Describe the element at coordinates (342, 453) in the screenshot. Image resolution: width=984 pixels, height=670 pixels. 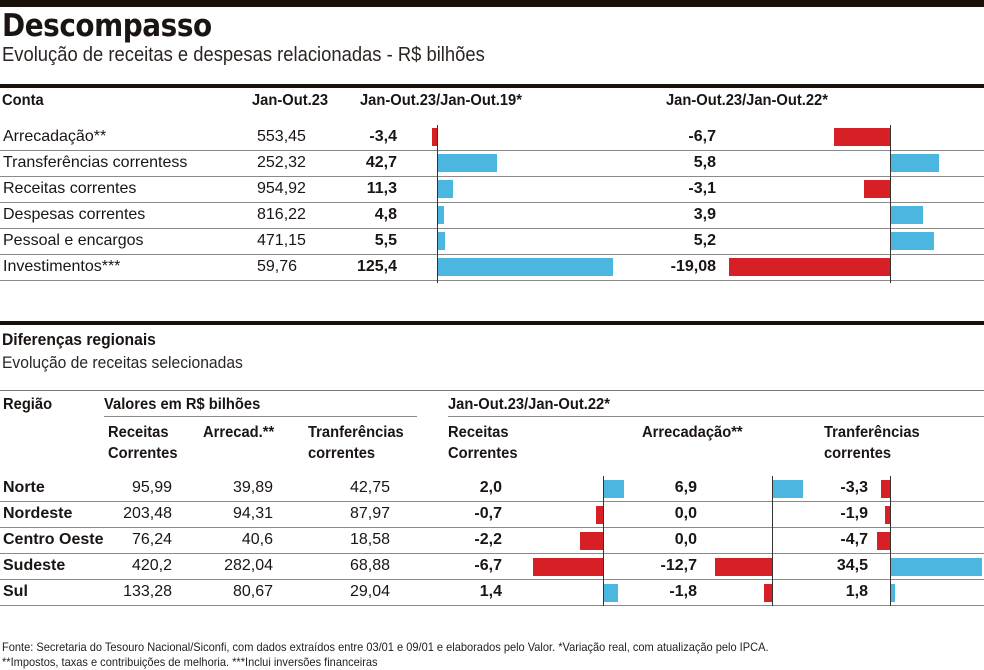
I see `header-transf-l2: correntes` at that location.